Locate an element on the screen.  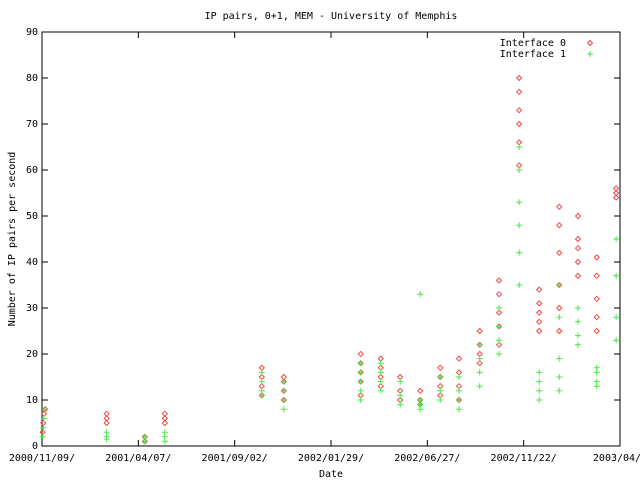
x-tick-label: 2002/06/27/ is located at coordinates (427, 458).